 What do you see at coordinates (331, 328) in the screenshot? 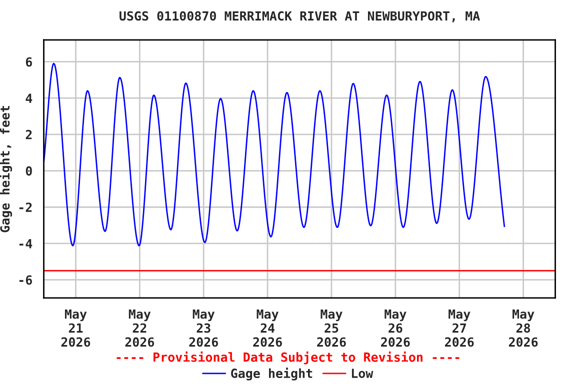
I see `x-tick-label: May 25 2026` at bounding box center [331, 328].